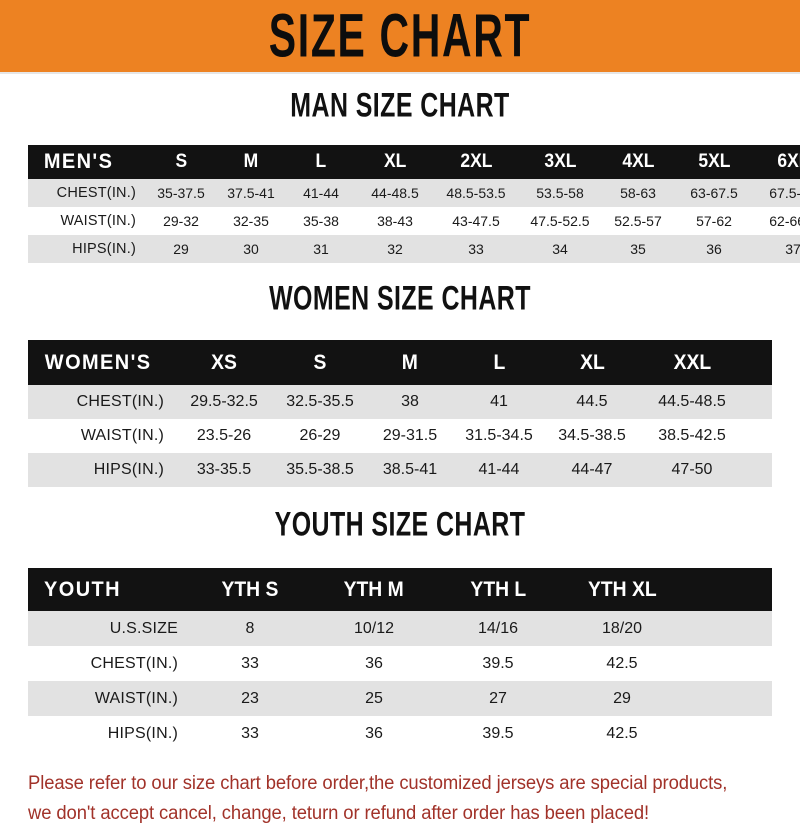  What do you see at coordinates (400, 525) in the screenshot?
I see `youth-section-title: YOUTH SIZE CHART` at bounding box center [400, 525].